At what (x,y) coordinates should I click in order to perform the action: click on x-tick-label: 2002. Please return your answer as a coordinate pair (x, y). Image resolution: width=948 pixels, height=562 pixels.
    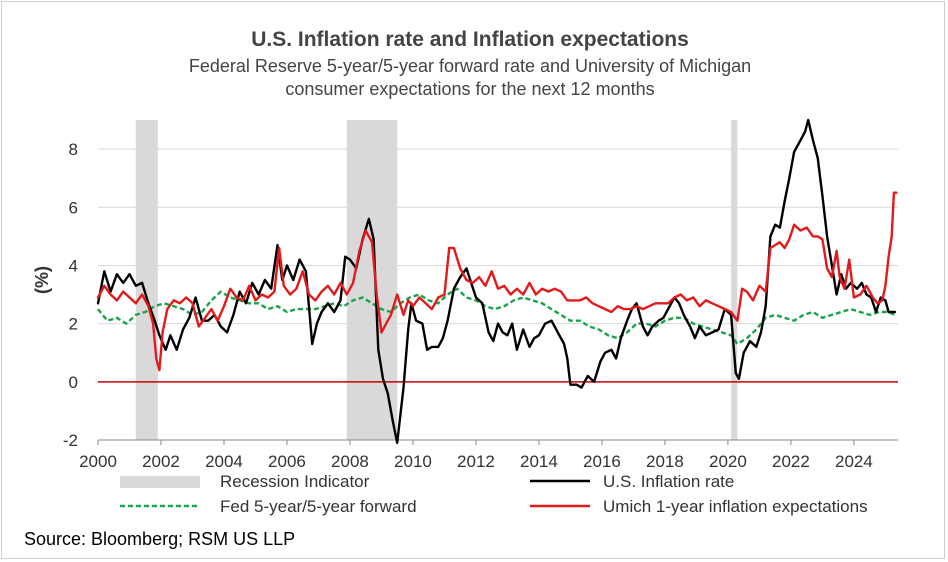
    Looking at the image, I should click on (161, 461).